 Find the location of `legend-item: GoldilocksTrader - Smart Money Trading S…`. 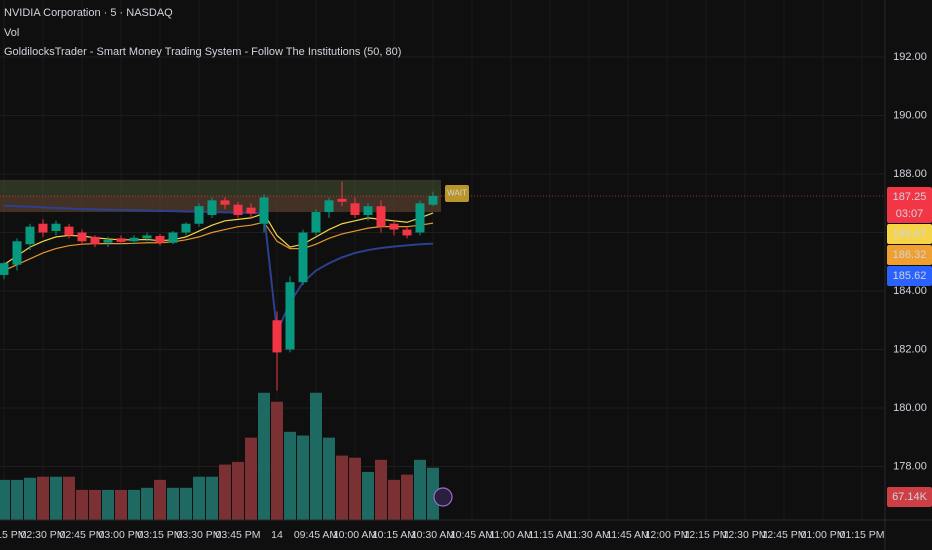

legend-item: GoldilocksTrader - Smart Money Trading S… is located at coordinates (202, 52).